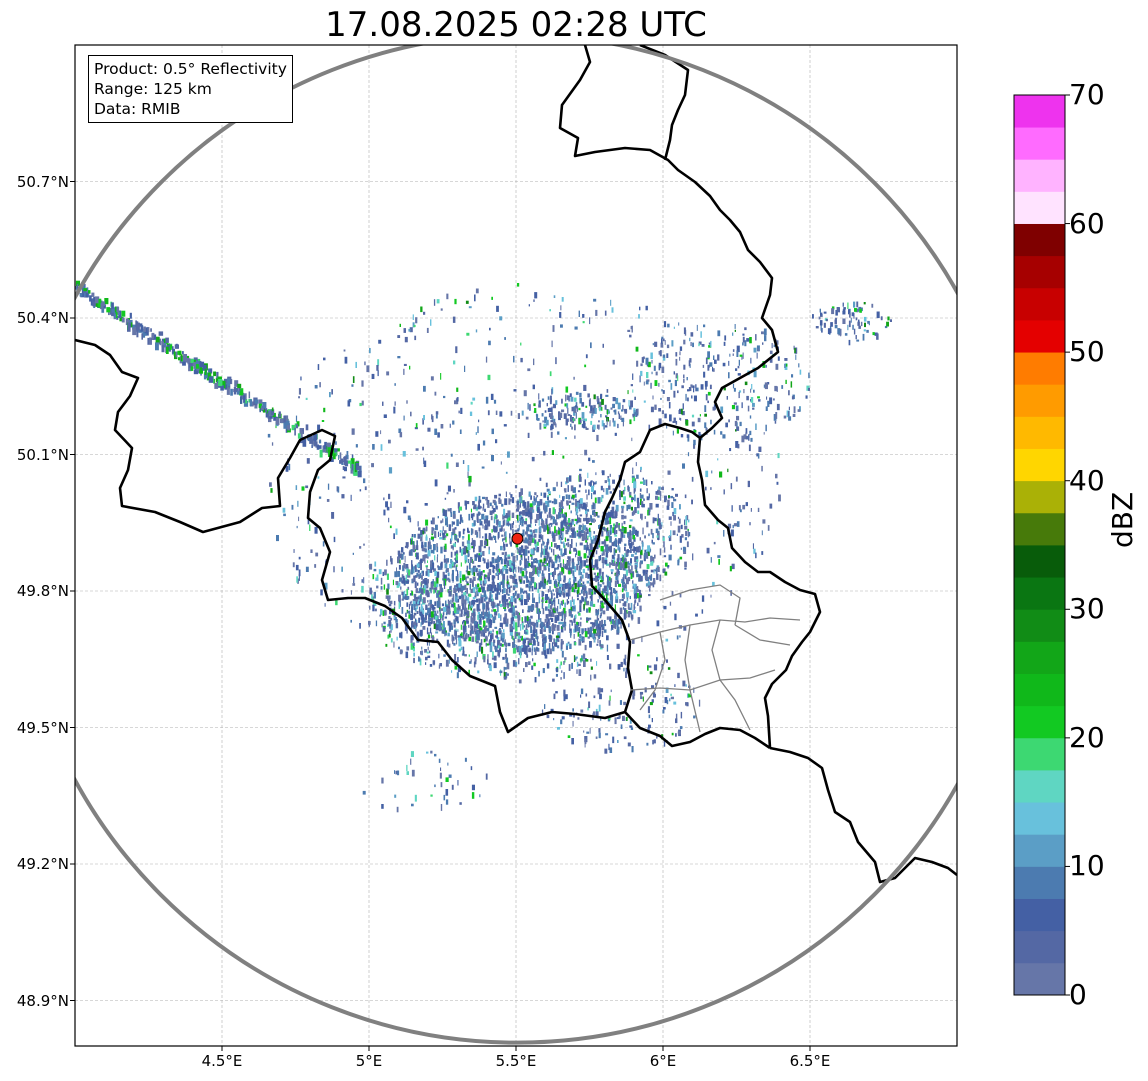  I want to click on colorbar-tick-label: 50, so click(1087, 352).